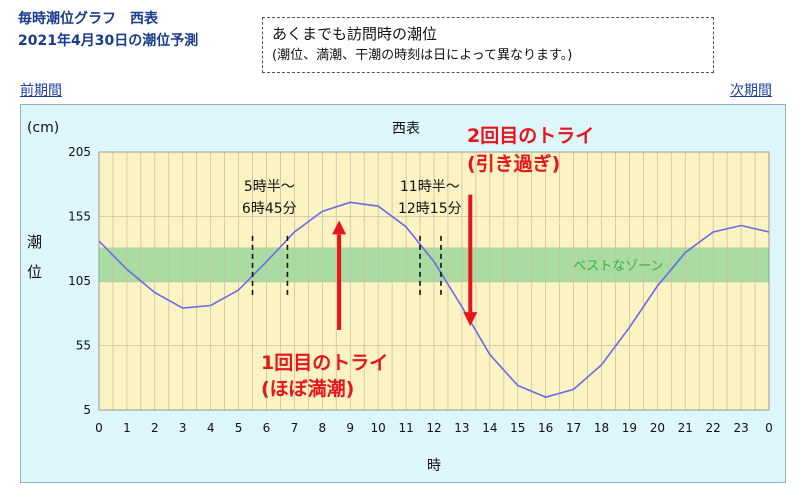  I want to click on x-tick-label: 12, so click(433, 428).